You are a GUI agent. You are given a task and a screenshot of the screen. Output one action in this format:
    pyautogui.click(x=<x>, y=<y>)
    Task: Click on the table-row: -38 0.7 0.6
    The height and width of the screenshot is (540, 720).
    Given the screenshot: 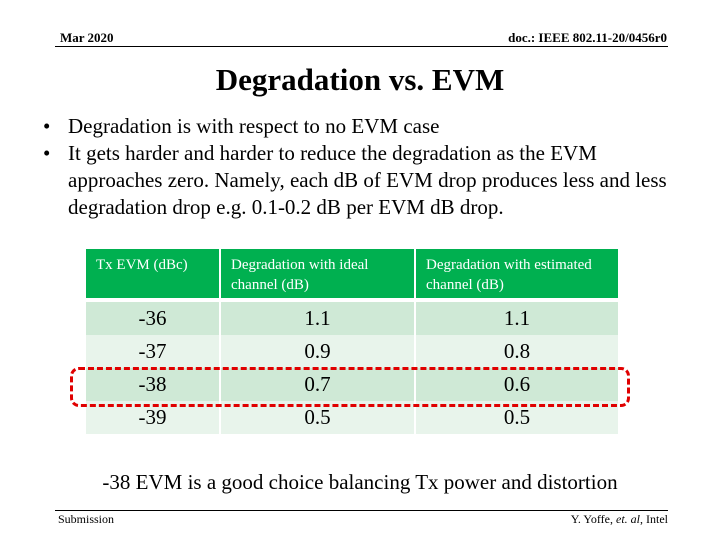 What is the action you would take?
    pyautogui.click(x=352, y=384)
    